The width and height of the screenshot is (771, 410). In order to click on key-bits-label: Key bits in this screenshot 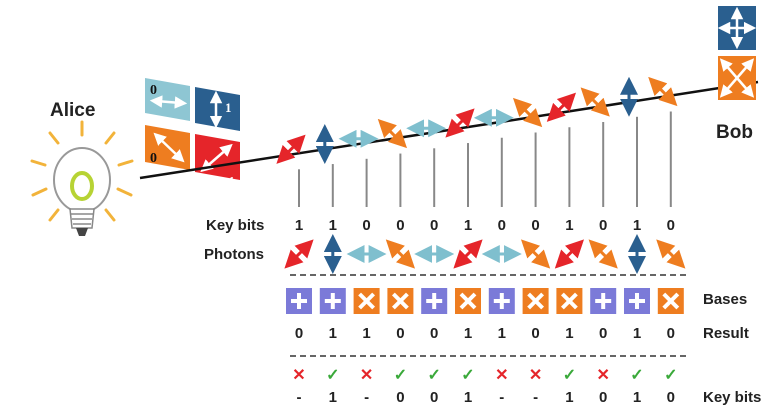, I will do `click(235, 225)`.